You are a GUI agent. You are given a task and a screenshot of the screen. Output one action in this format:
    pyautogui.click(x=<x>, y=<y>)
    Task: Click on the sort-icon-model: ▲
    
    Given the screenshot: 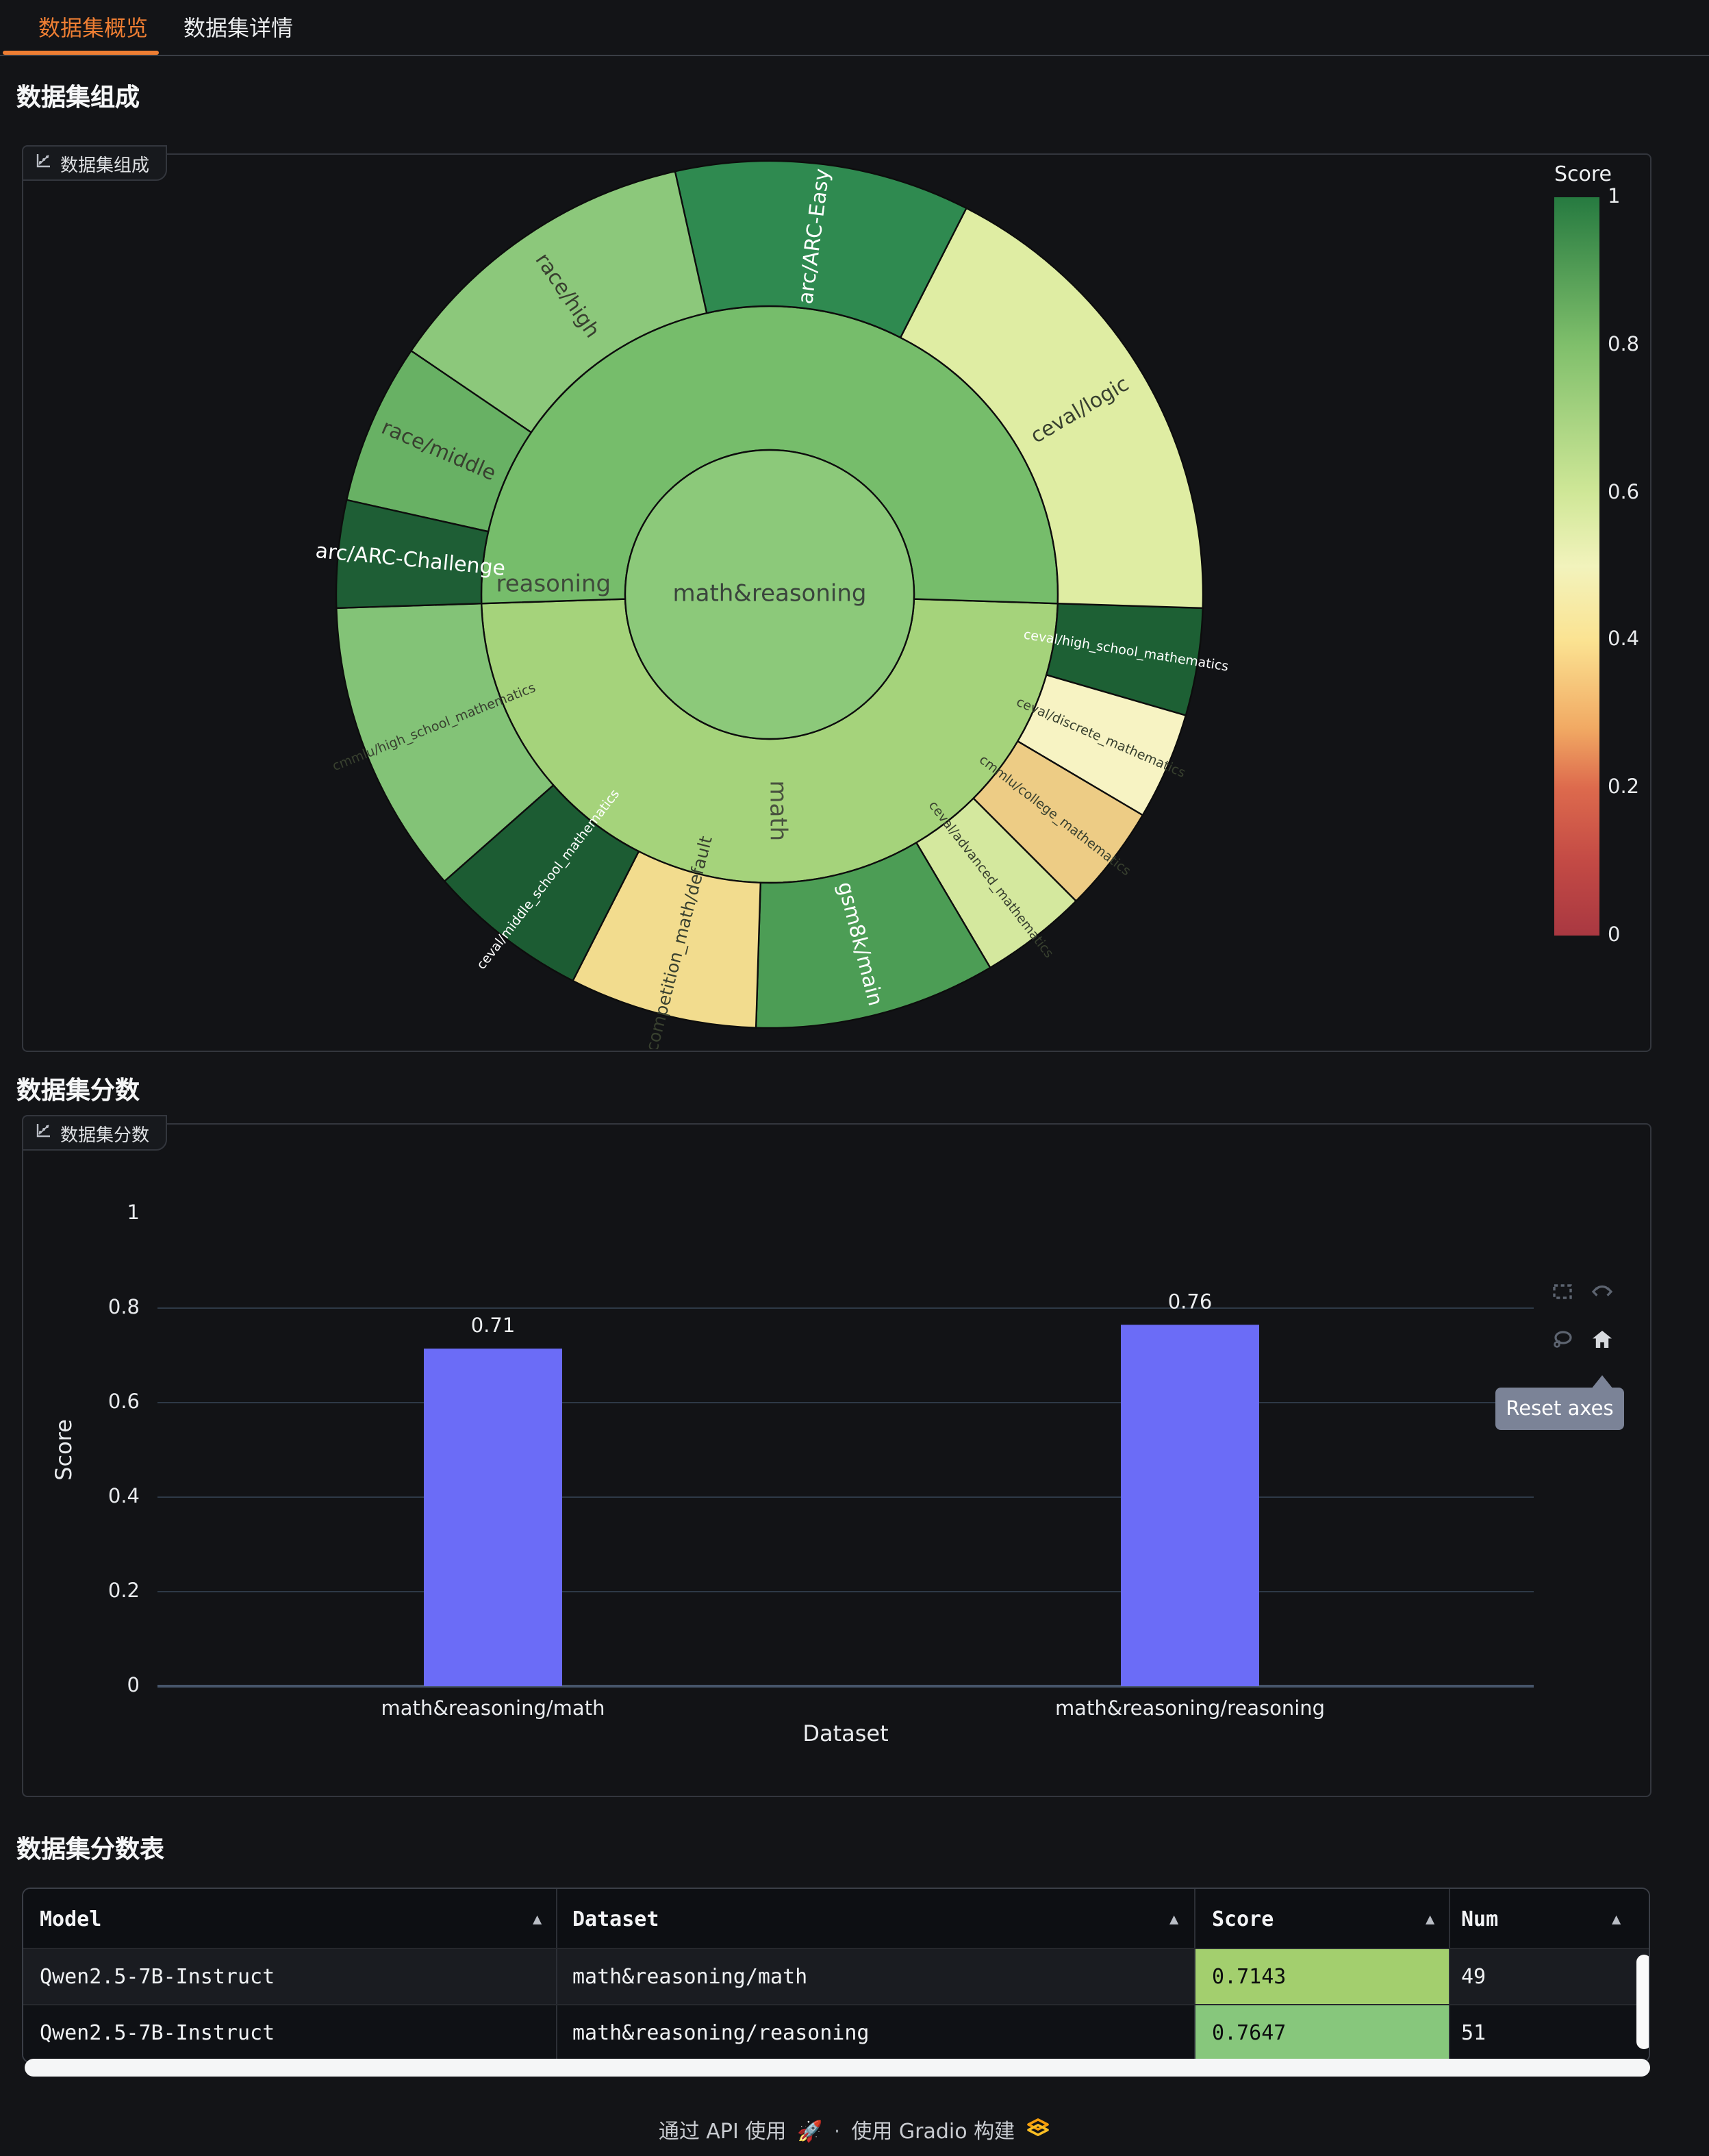 What is the action you would take?
    pyautogui.click(x=537, y=1918)
    